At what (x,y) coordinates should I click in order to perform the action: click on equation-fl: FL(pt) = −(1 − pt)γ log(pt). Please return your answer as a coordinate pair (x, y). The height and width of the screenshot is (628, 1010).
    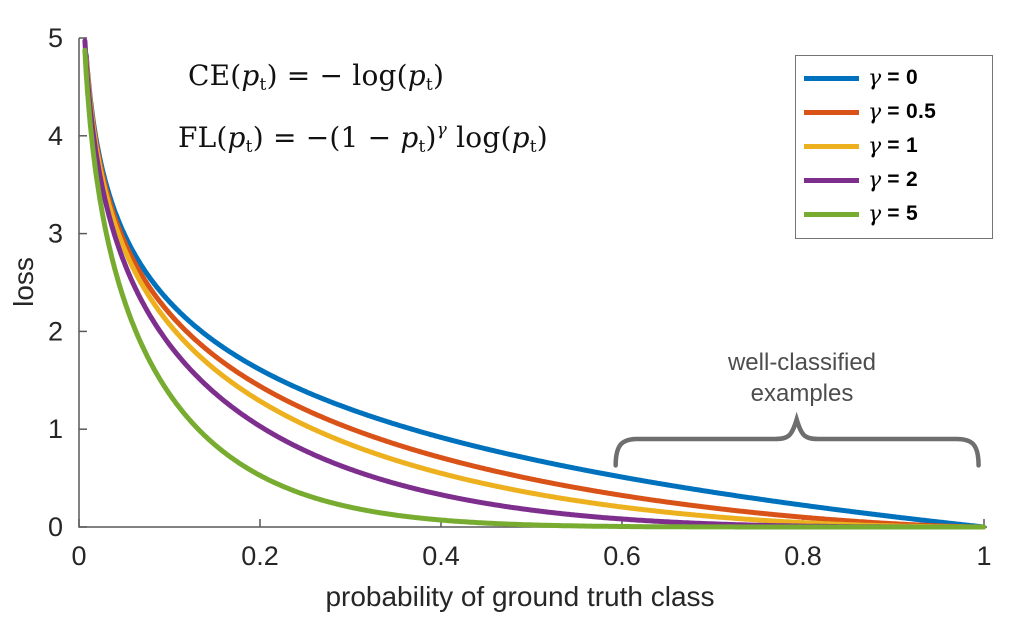
    Looking at the image, I should click on (363, 138).